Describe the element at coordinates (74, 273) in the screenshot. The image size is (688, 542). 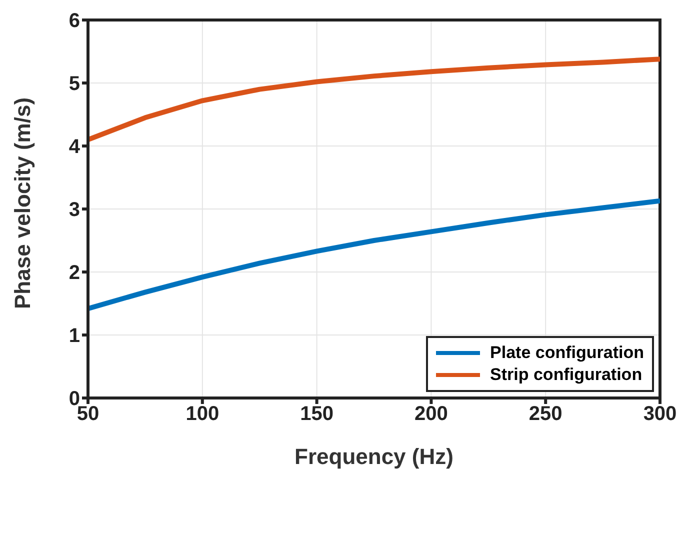
I see `y-tick-label: 2` at that location.